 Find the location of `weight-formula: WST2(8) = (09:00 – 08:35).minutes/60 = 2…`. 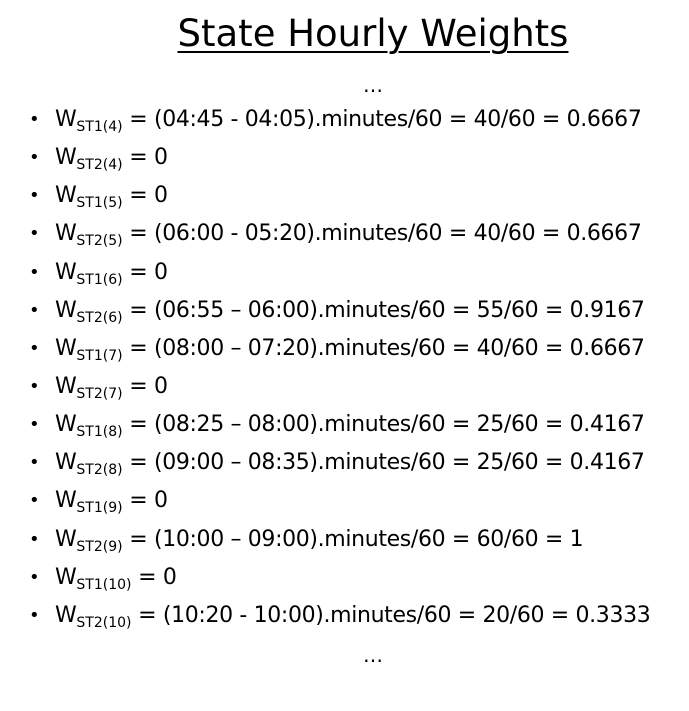

weight-formula: WST2(8) = (09:00 – 08:35).minutes/60 = 2… is located at coordinates (350, 463).